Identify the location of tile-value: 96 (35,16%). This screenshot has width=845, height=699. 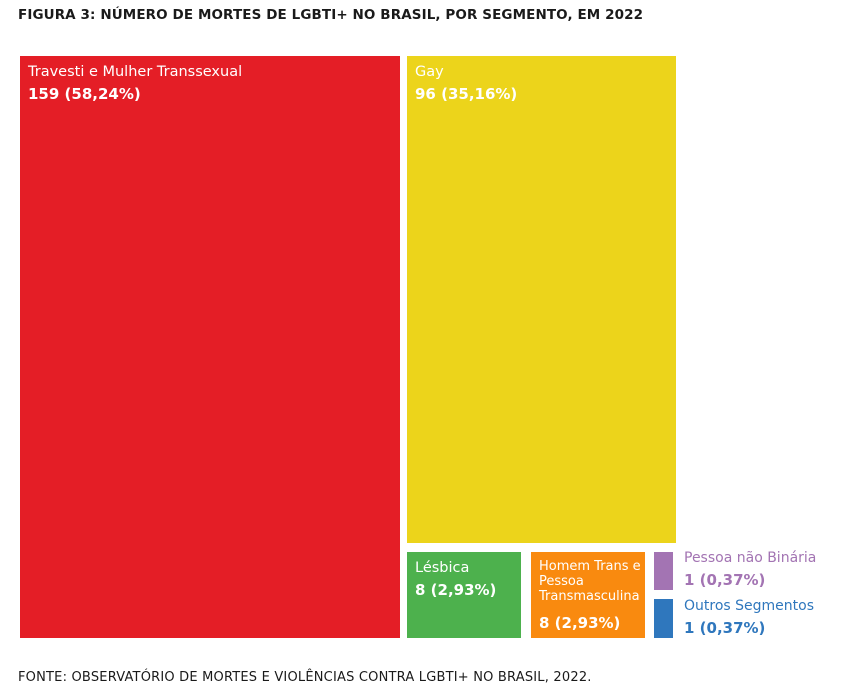
(466, 94).